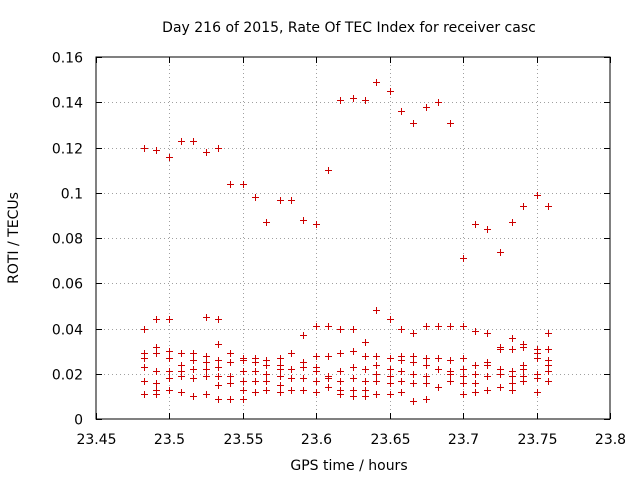 Image resolution: width=640 pixels, height=480 pixels. I want to click on x-tick-label: 23.55, so click(243, 440).